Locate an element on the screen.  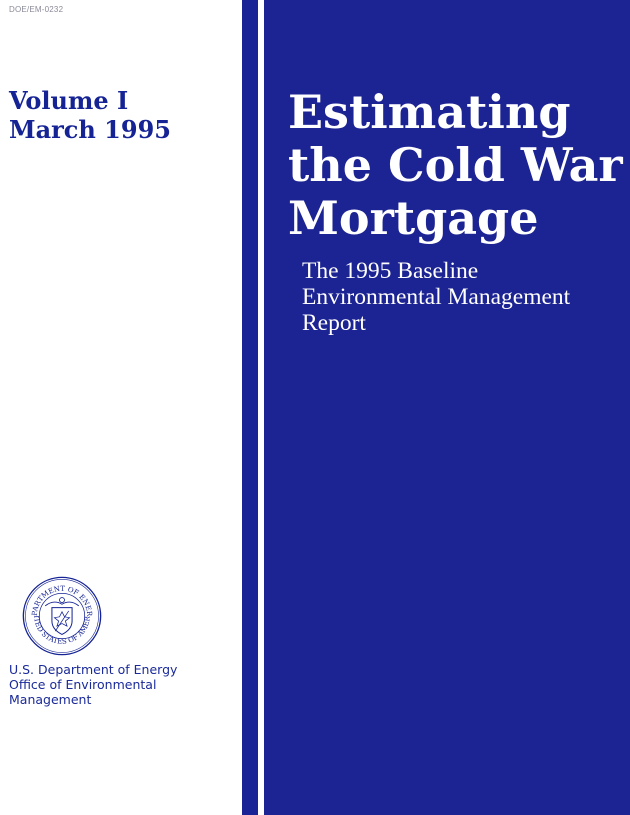
subtitle-line-1: The 1995 Baseline is located at coordinates (390, 271).